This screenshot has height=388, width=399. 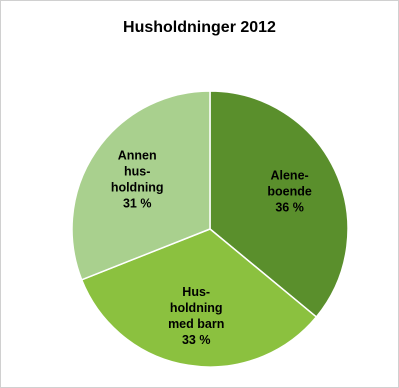 I want to click on pie-slice-label-line: Hus-, so click(x=196, y=292).